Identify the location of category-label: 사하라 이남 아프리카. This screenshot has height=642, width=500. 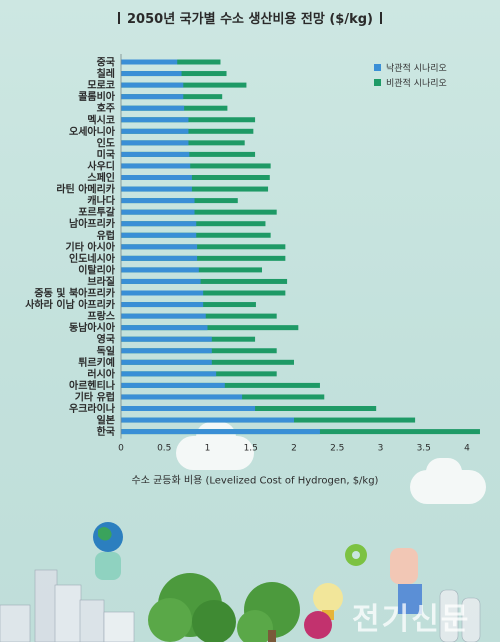
(70, 304).